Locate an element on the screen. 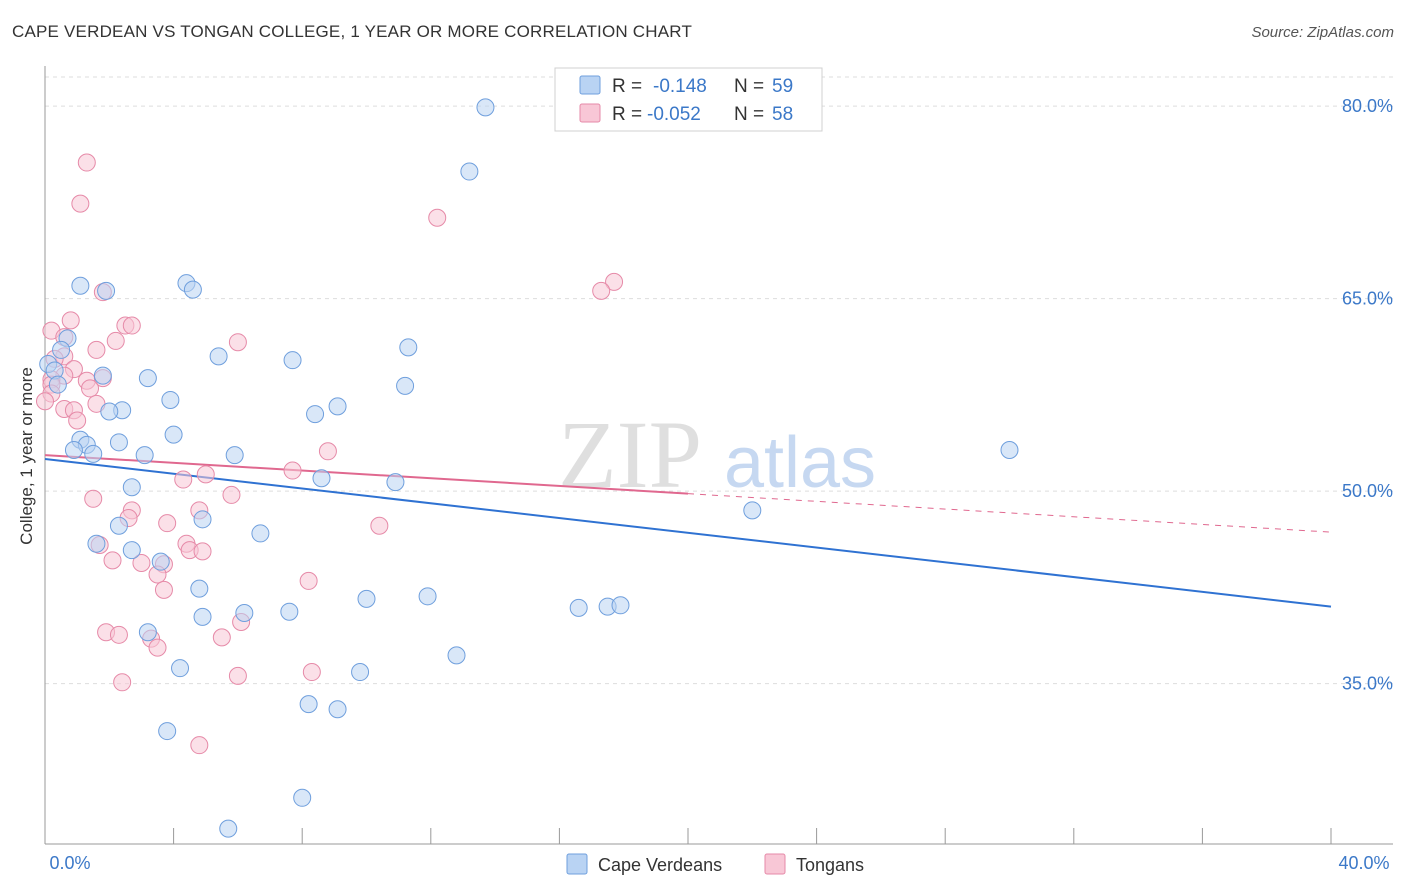 This screenshot has height=892, width=1406. legend-box-pink-swatch is located at coordinates (590, 113).